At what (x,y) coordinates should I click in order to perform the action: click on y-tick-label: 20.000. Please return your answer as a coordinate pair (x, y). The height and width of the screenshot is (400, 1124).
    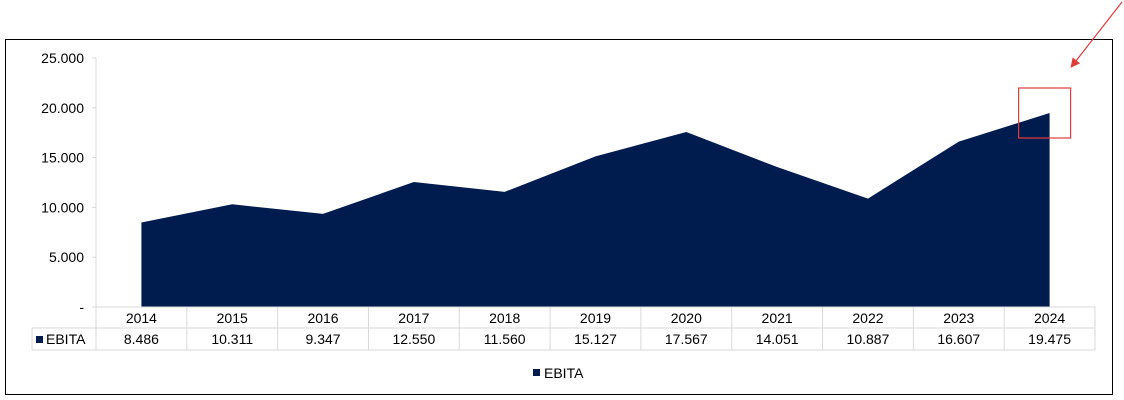
    Looking at the image, I should click on (62, 108).